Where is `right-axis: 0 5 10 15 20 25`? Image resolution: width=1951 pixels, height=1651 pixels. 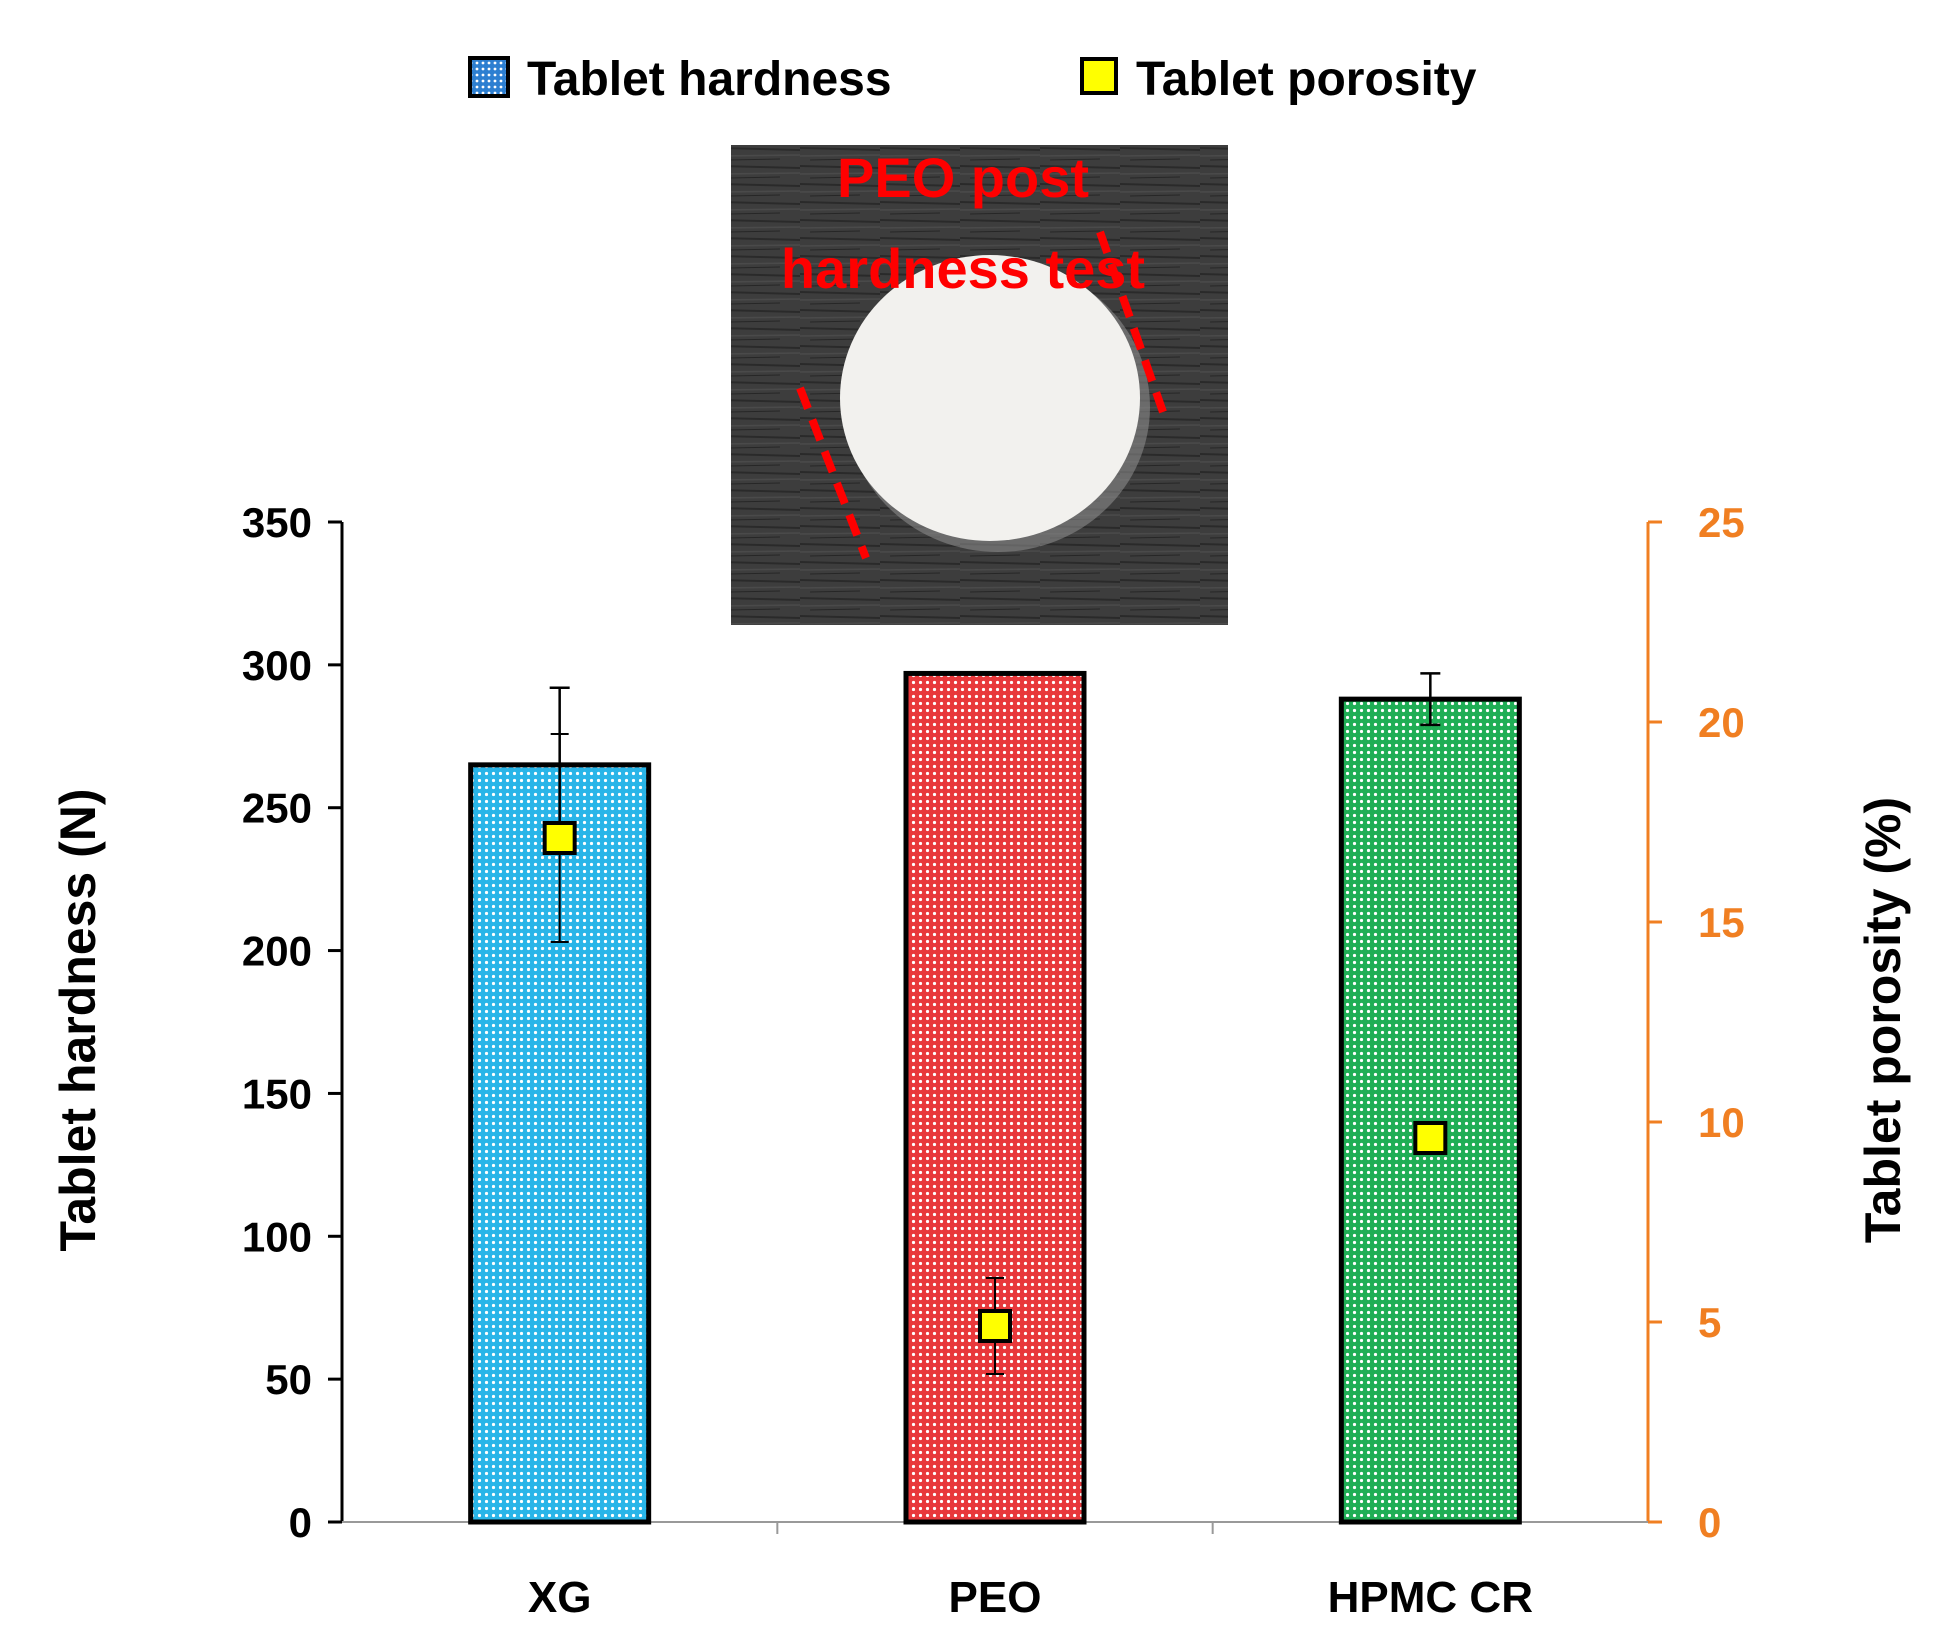 right-axis: 0 5 10 15 20 25 is located at coordinates (1695, 1022).